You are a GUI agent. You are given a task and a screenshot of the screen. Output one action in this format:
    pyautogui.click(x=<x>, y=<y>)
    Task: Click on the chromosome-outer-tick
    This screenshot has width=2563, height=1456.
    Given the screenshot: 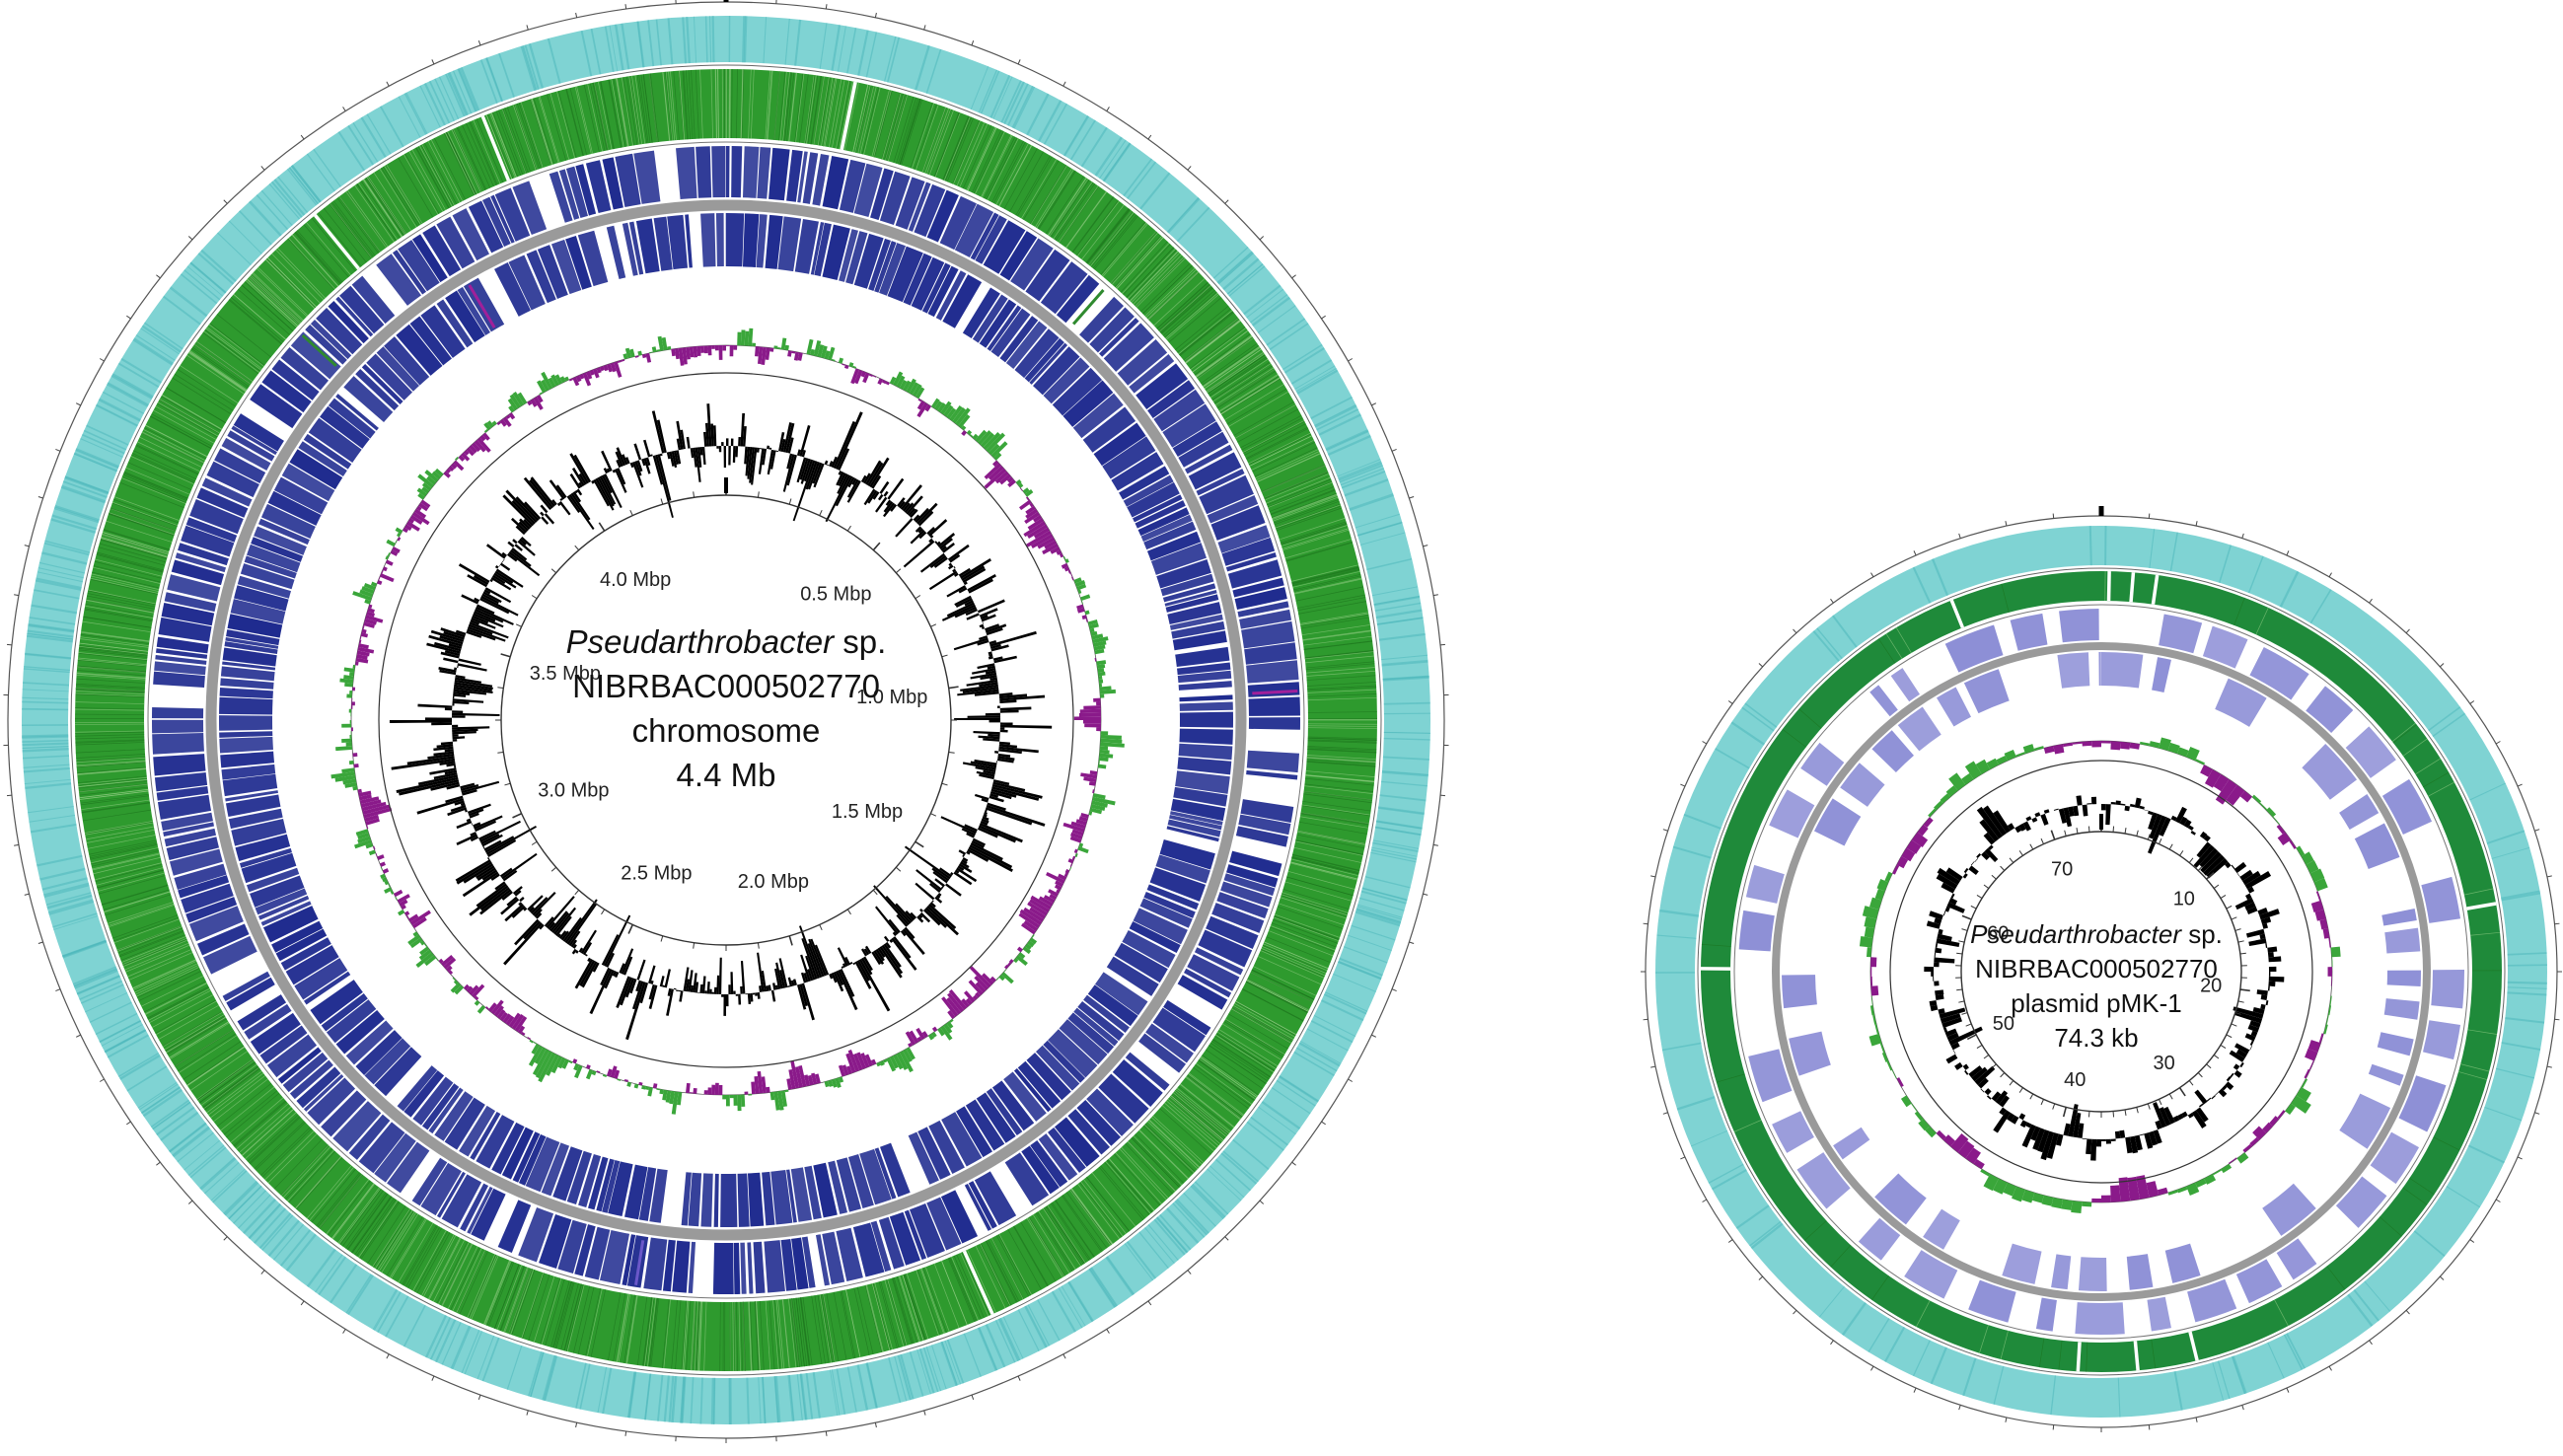 What is the action you would take?
    pyautogui.click(x=576, y=1424)
    